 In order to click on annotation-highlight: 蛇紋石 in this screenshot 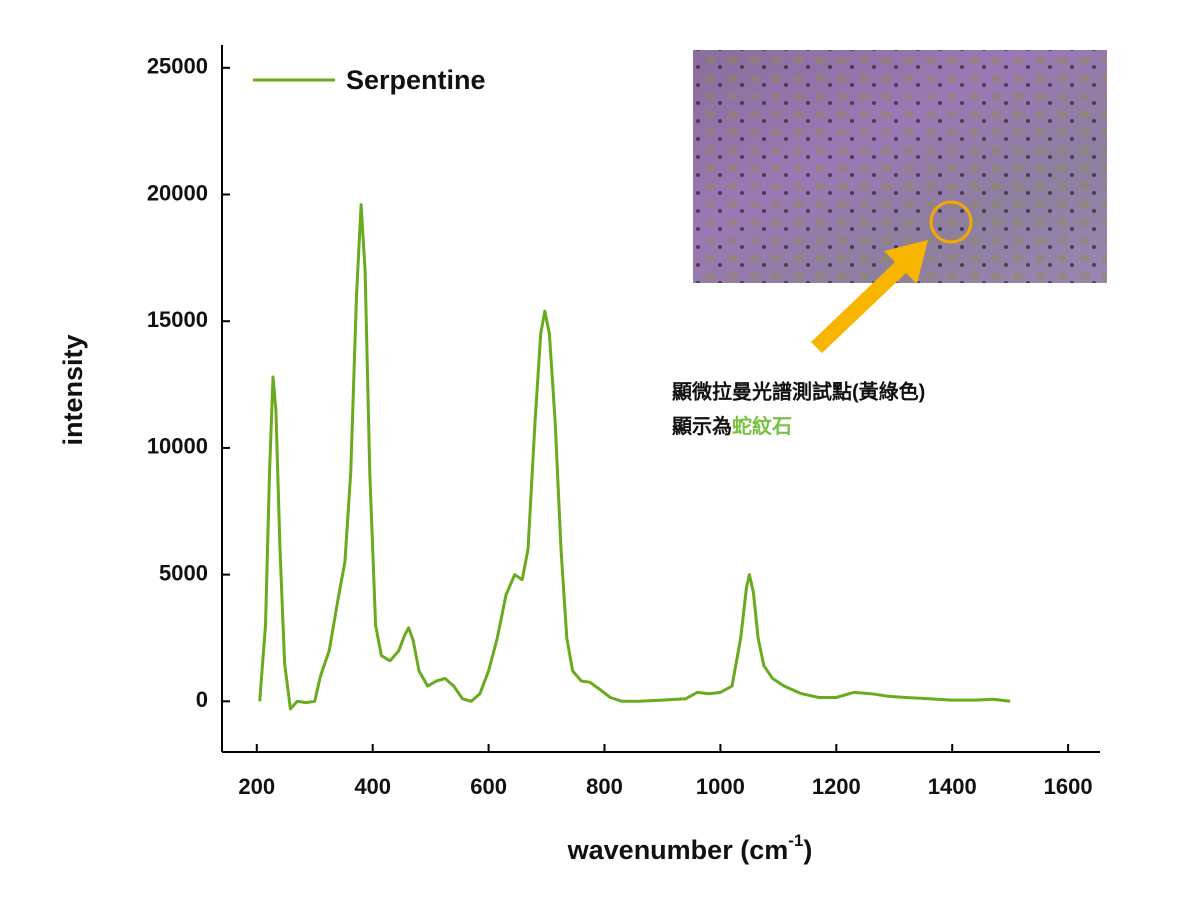, I will do `click(762, 426)`.